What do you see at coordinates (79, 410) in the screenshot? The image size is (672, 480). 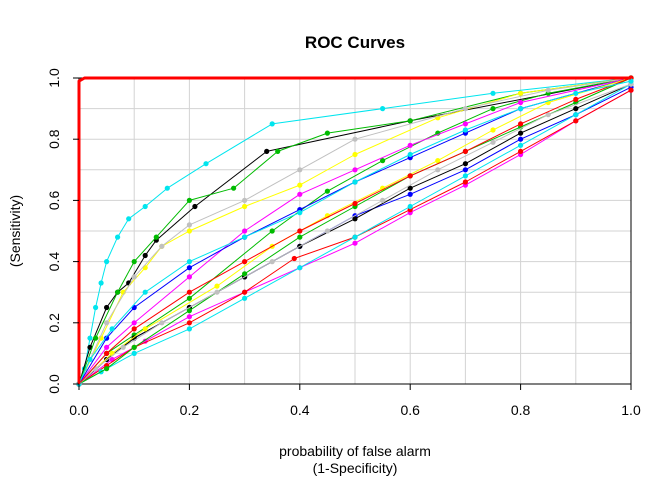 I see `x-tick-label: 0.0` at bounding box center [79, 410].